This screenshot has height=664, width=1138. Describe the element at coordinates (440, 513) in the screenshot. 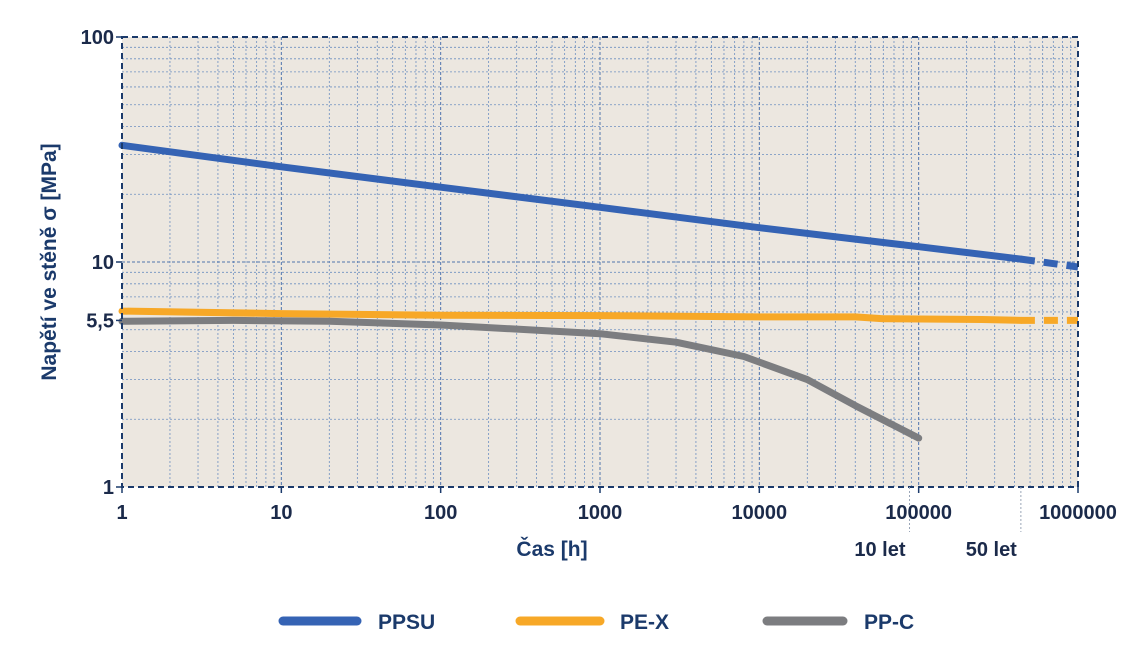

I see `x-tick-label: 100` at that location.